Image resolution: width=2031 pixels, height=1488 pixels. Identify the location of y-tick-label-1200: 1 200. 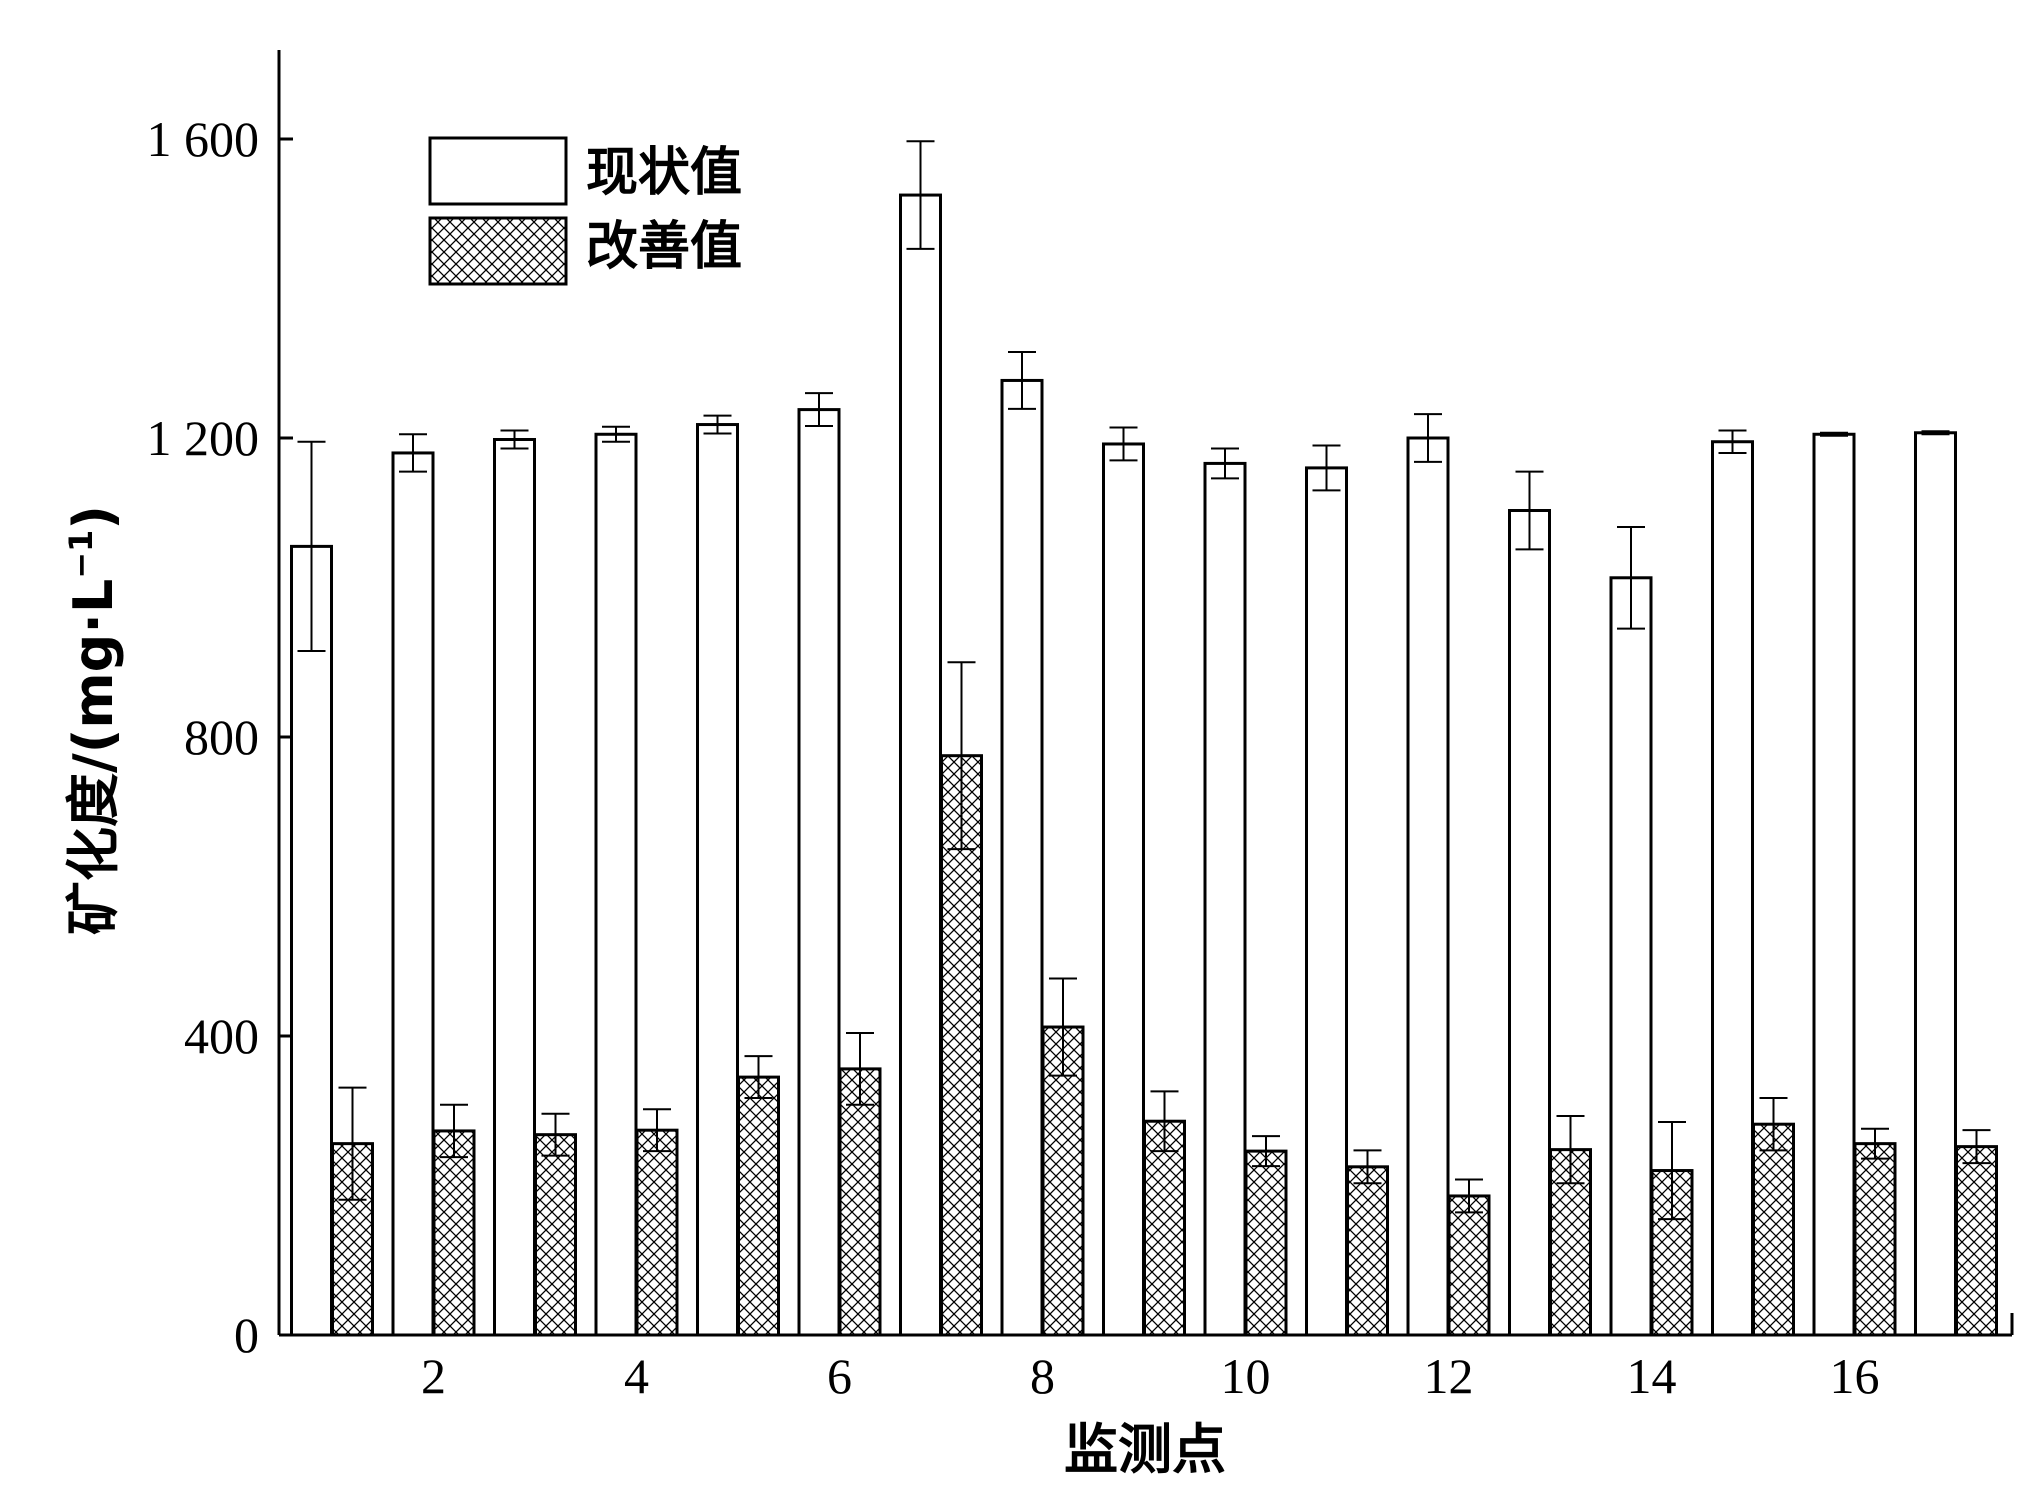
(203, 438).